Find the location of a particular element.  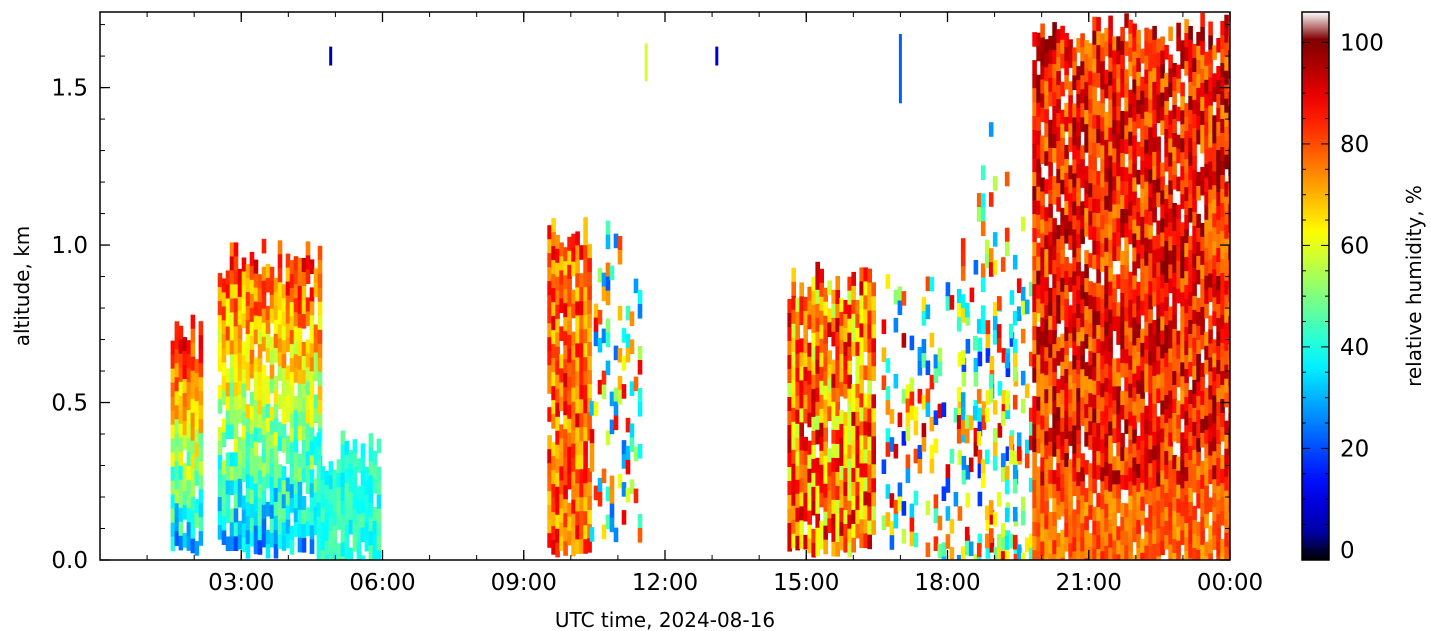

colorbar-tick-label: 0 is located at coordinates (1347, 551).